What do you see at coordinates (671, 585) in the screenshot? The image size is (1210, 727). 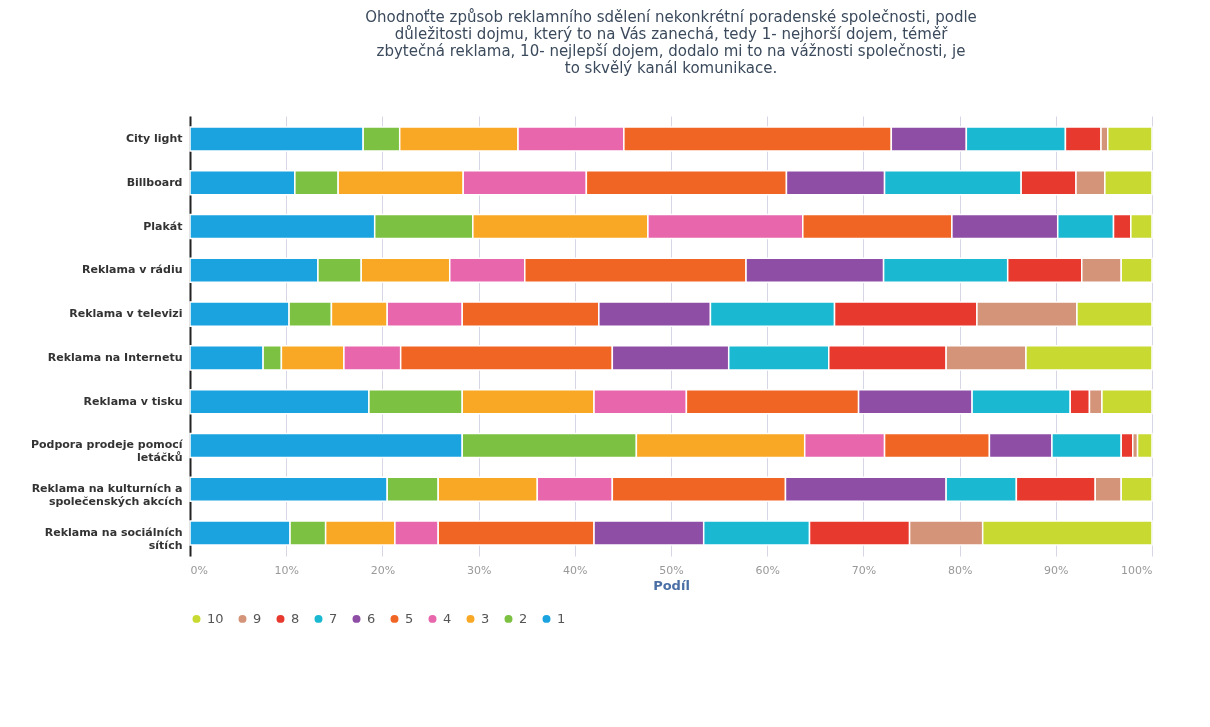 I see `x-axis-title: Podíl` at bounding box center [671, 585].